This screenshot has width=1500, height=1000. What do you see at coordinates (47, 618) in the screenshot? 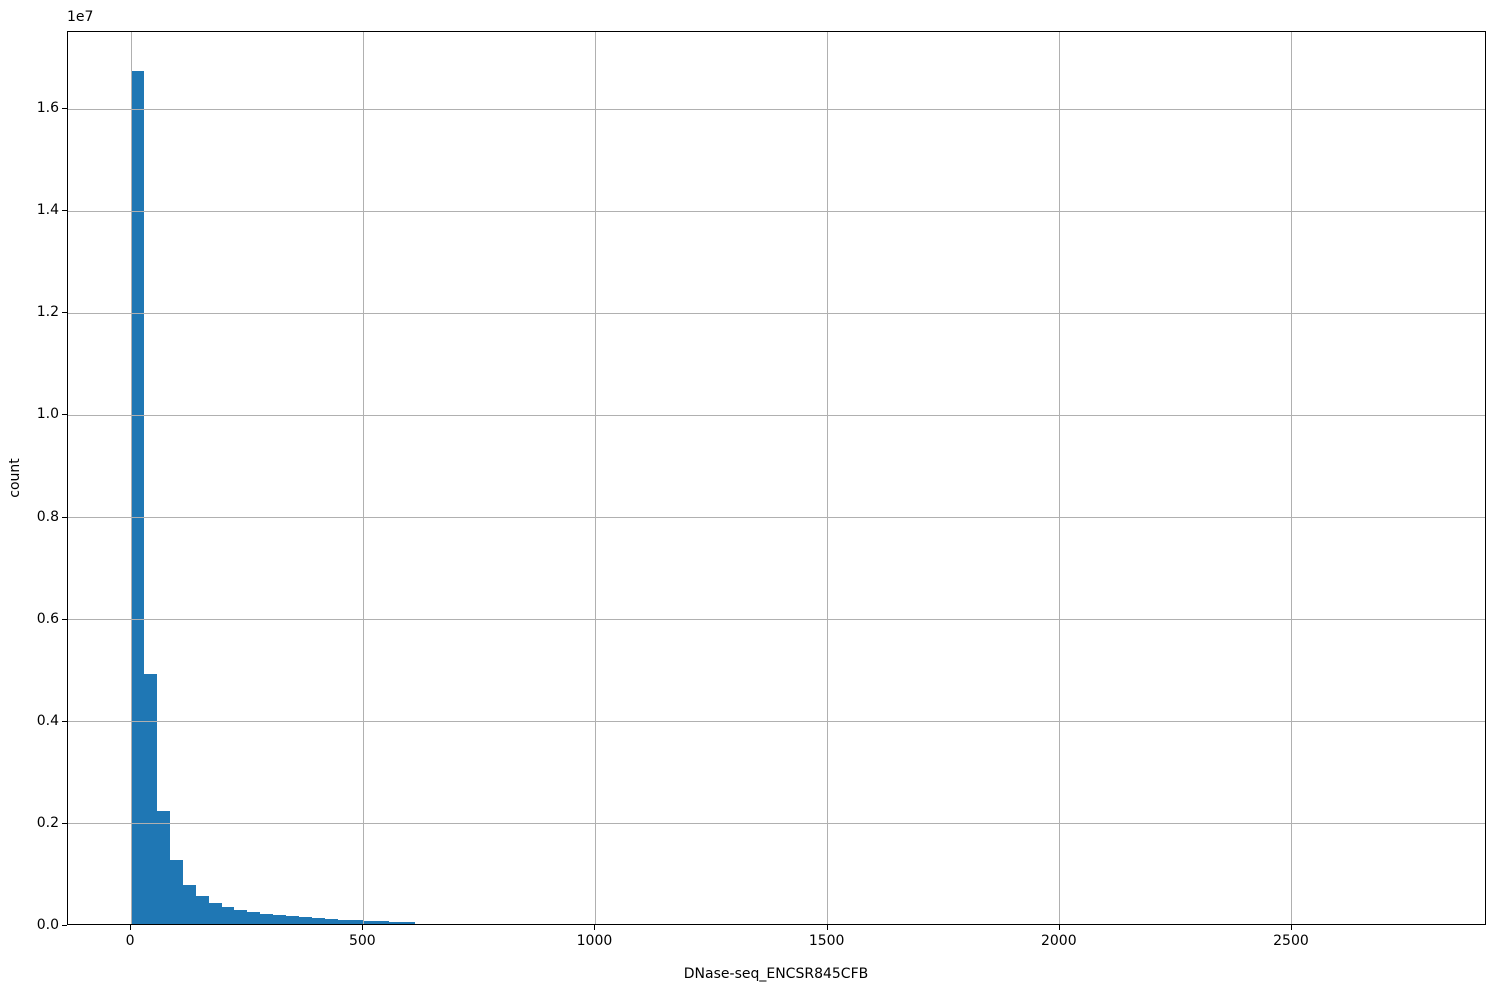
I see `y-tick-label: 0.6` at bounding box center [47, 618].